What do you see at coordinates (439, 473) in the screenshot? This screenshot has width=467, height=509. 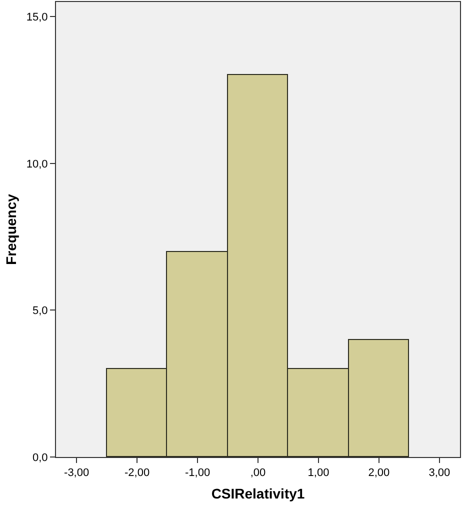 I see `x-tick-label: 3,00` at bounding box center [439, 473].